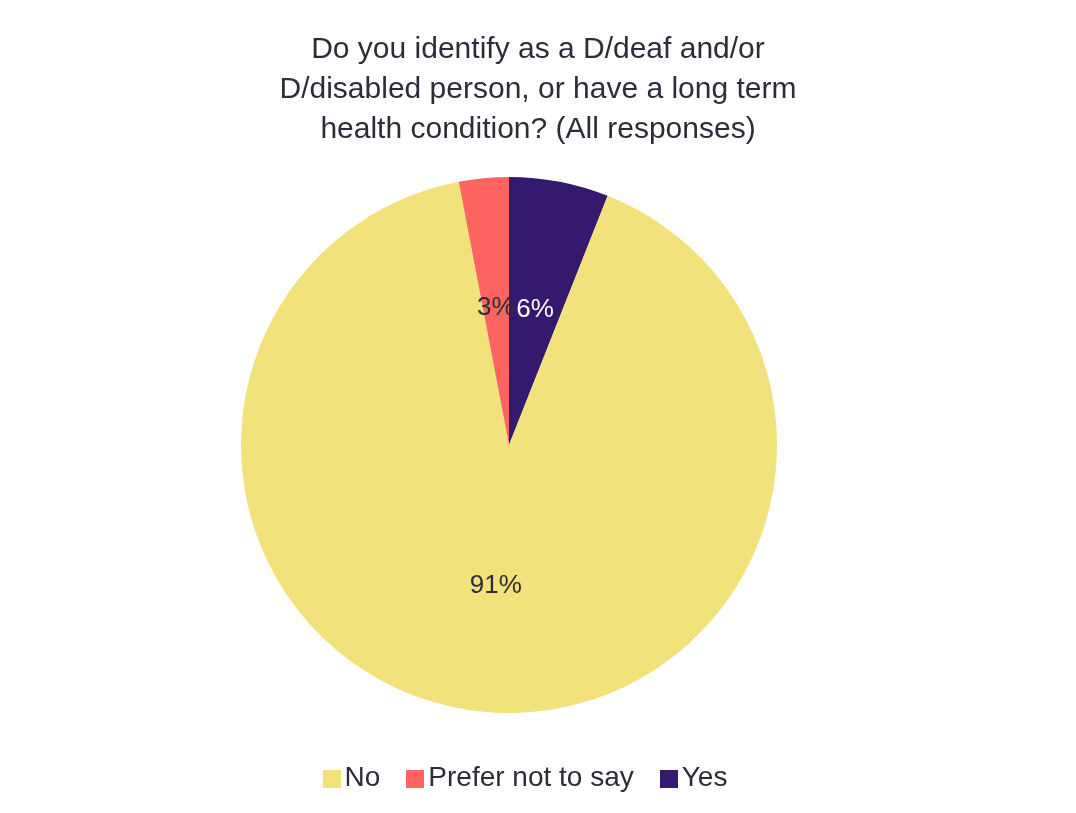 This screenshot has width=1076, height=813. I want to click on legend-label: Prefer not to say, so click(531, 776).